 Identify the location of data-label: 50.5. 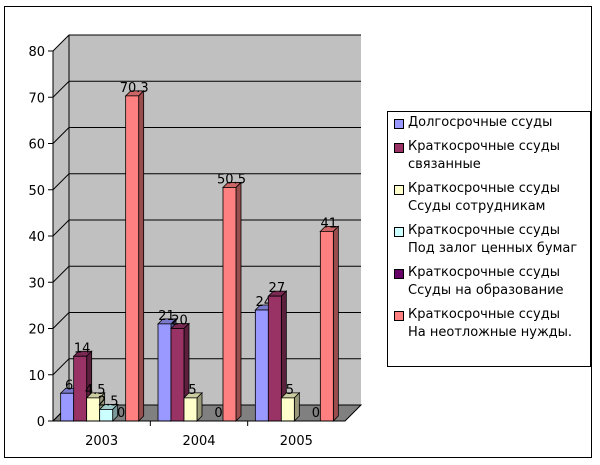
(231, 179).